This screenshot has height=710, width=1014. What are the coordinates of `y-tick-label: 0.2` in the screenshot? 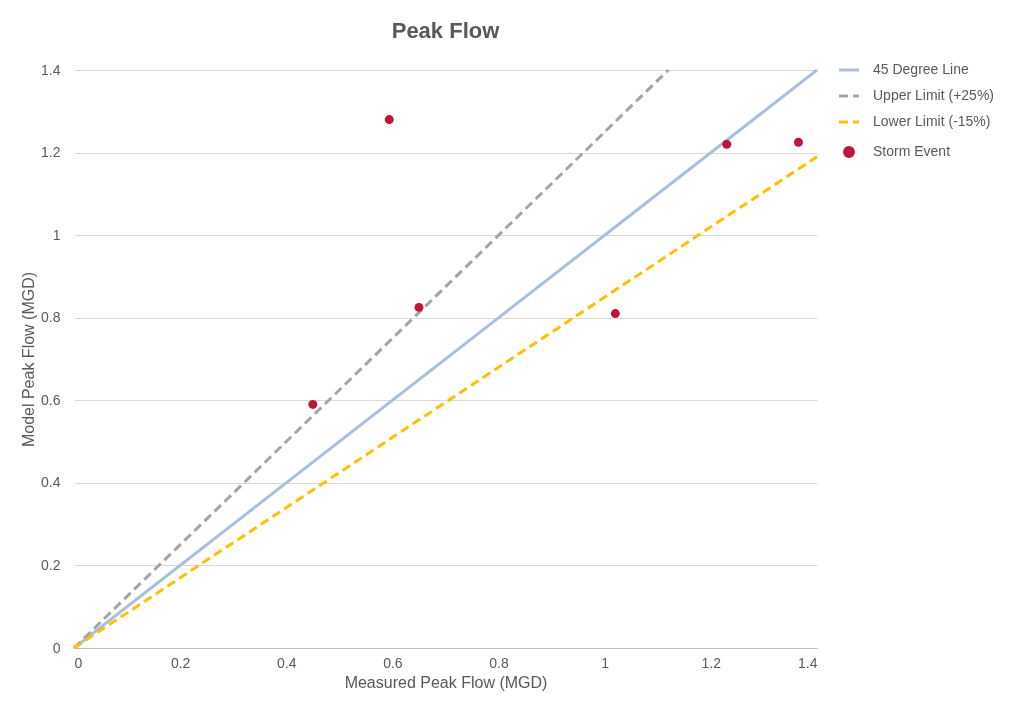 It's located at (51, 564).